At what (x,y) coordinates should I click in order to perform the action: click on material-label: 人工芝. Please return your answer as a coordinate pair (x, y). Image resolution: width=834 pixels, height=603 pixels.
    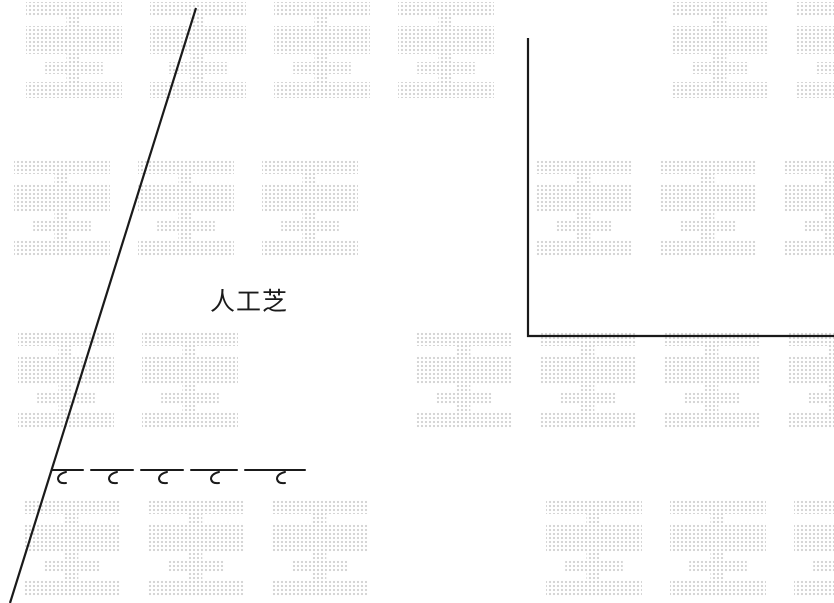
    Looking at the image, I should click on (249, 301).